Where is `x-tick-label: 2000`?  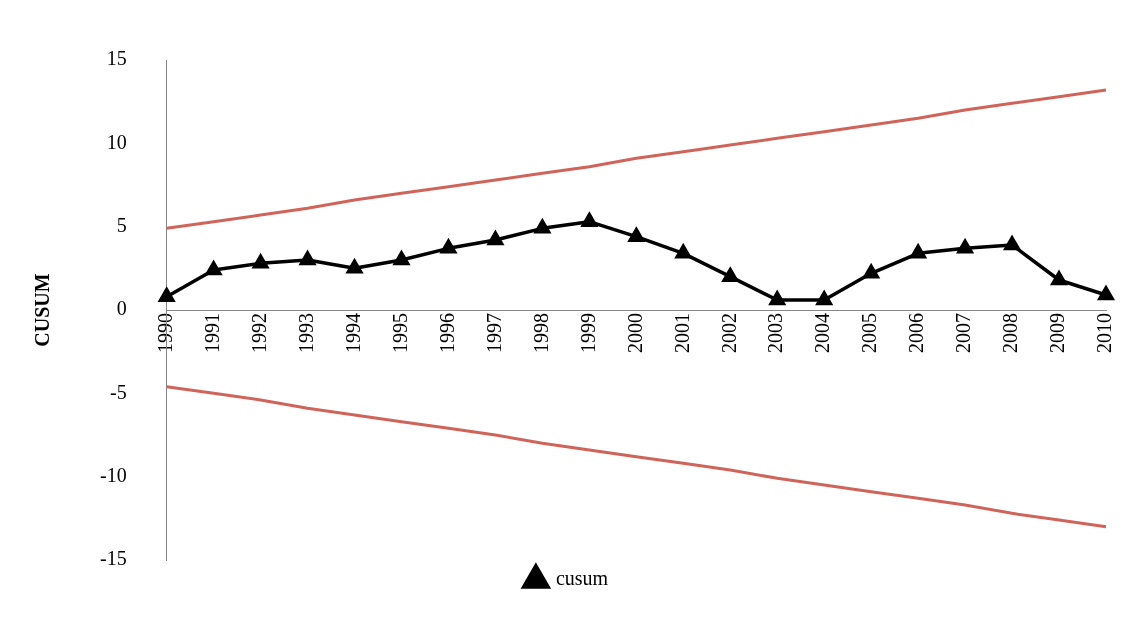
x-tick-label: 2000 is located at coordinates (634, 333).